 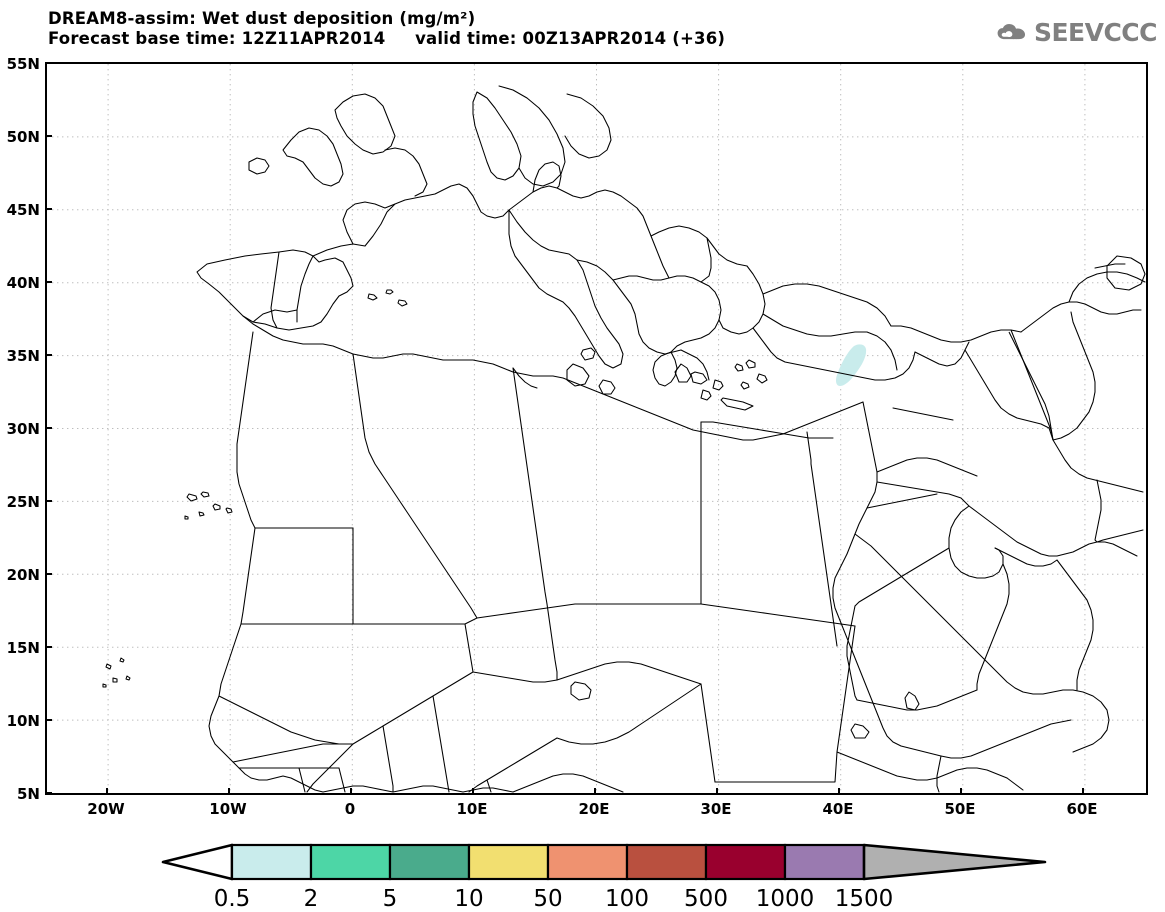 What do you see at coordinates (594, 809) in the screenshot?
I see `xtick-label-20E: 20E` at bounding box center [594, 809].